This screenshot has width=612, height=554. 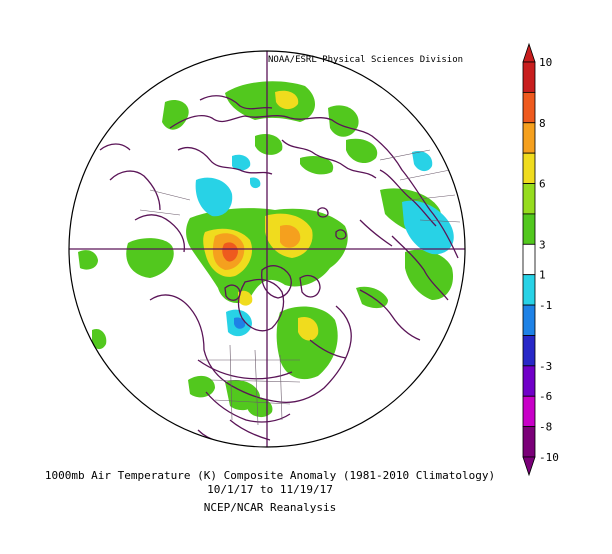 What do you see at coordinates (545, 305) in the screenshot?
I see `colorbar-tick-label: -1` at bounding box center [545, 305].